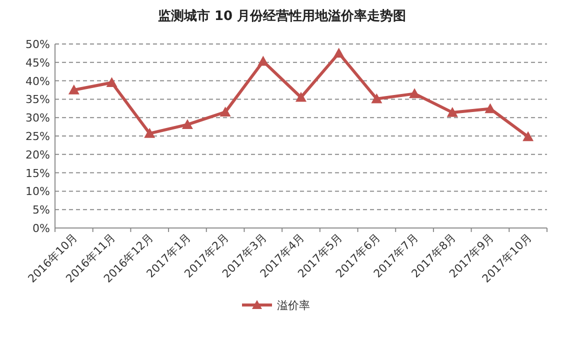 Image resolution: width=564 pixels, height=349 pixels. I want to click on y-tick-label: 50%, so click(38, 44).